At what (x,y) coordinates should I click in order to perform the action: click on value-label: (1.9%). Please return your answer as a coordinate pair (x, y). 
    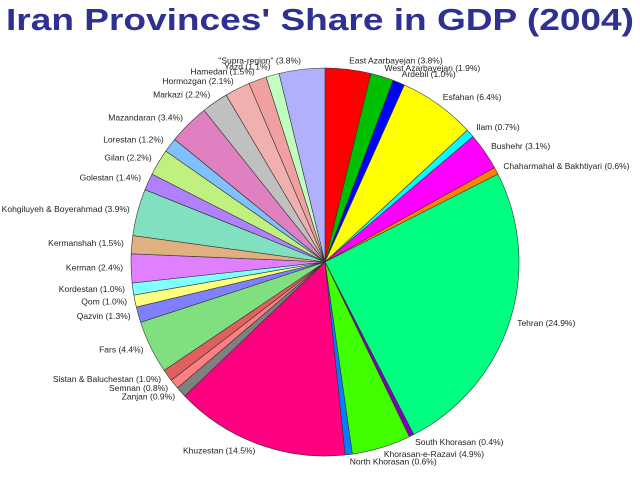
    Looking at the image, I should click on (467, 68).